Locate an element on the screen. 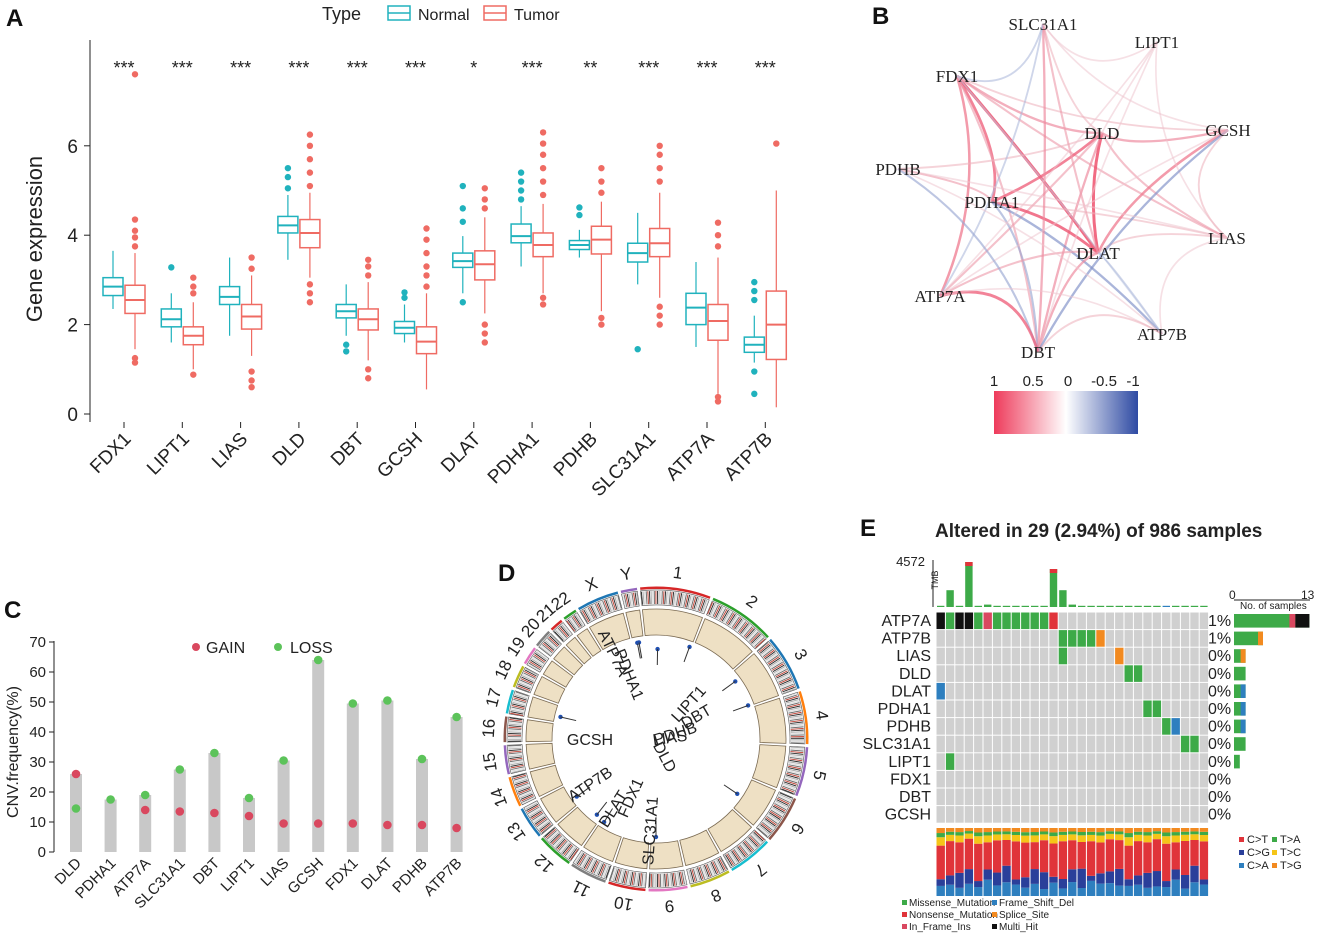 Image resolution: width=1318 pixels, height=938 pixels. a-xtick-label-lipt1: LIPT1 is located at coordinates (168, 454).